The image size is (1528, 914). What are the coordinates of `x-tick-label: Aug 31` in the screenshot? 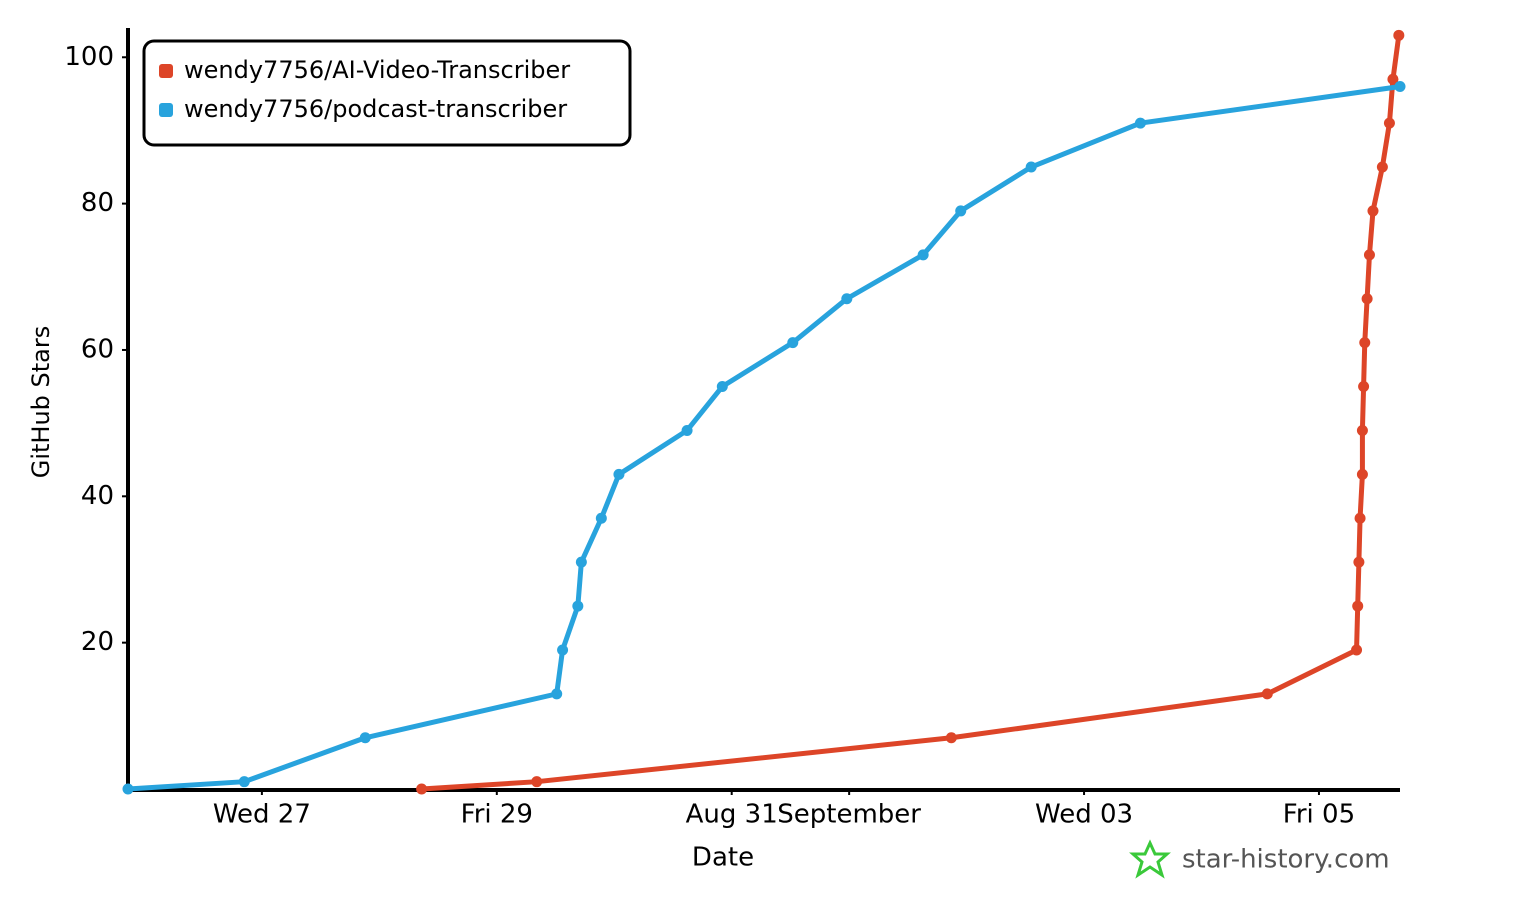 It's located at (732, 815).